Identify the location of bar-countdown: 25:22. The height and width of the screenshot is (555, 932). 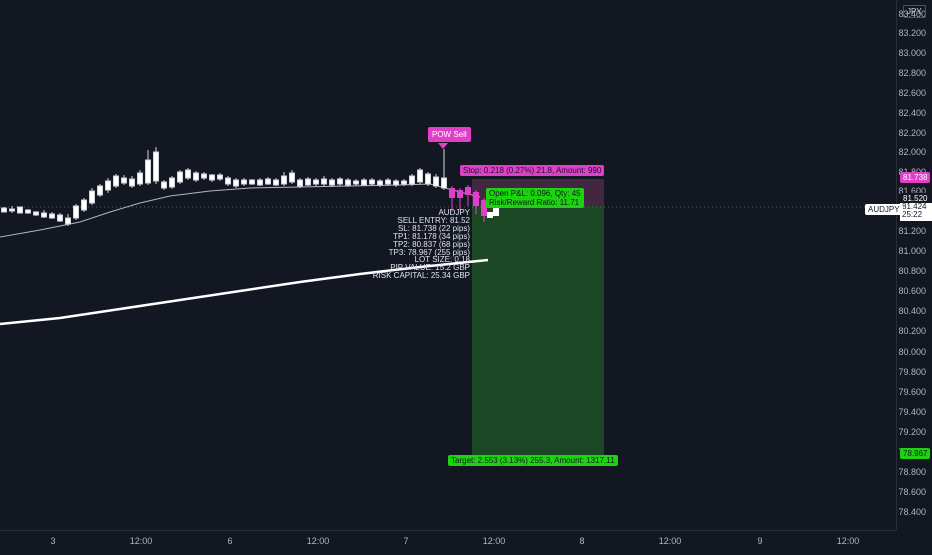
(912, 214).